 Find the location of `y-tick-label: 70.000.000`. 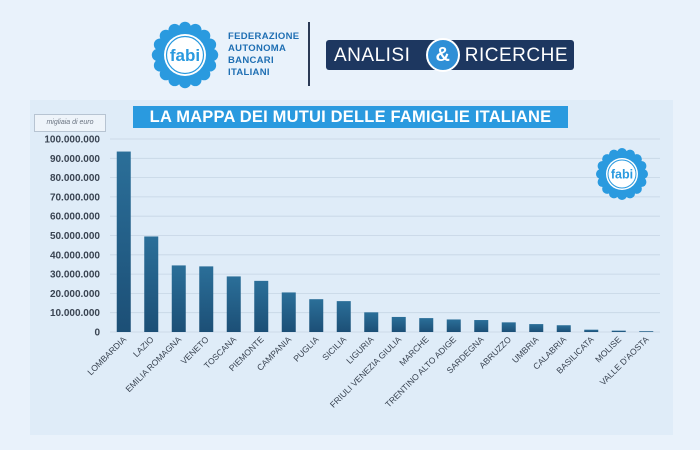

y-tick-label: 70.000.000 is located at coordinates (75, 197).